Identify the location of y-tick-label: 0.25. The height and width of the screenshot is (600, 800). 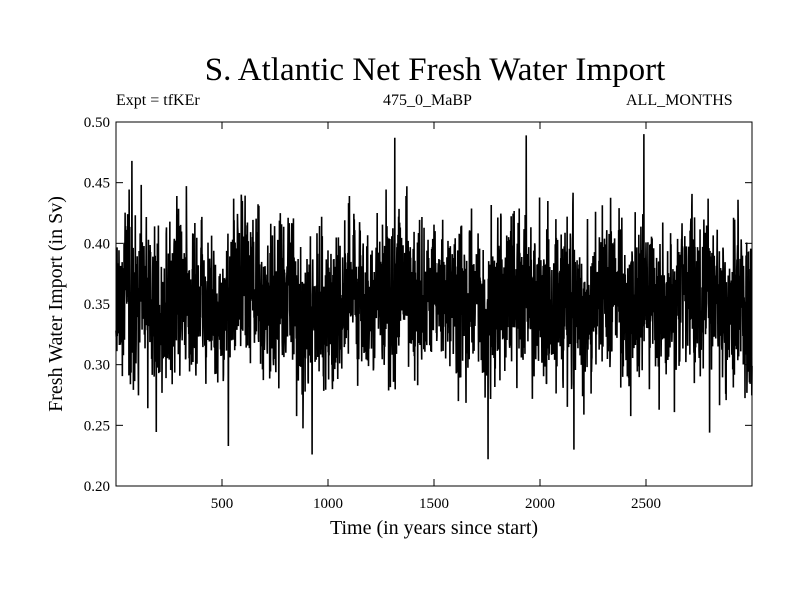
(97, 426).